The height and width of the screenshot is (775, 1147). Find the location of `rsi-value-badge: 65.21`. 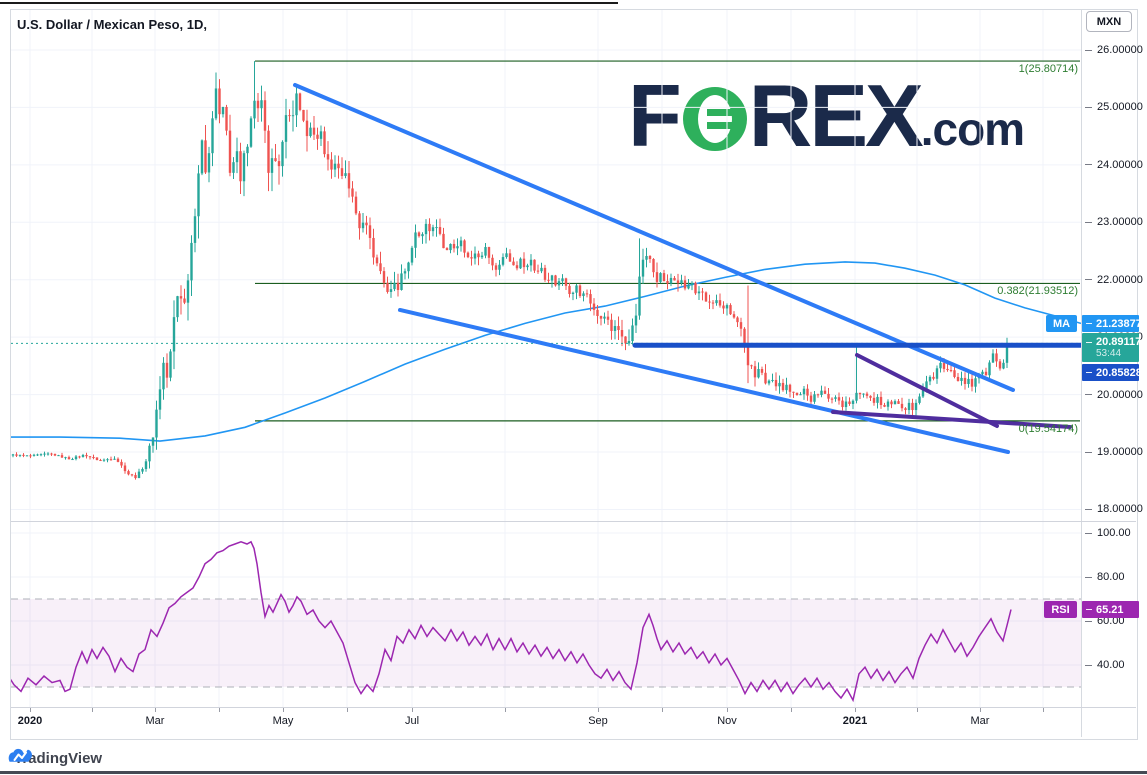

rsi-value-badge: 65.21 is located at coordinates (1110, 609).